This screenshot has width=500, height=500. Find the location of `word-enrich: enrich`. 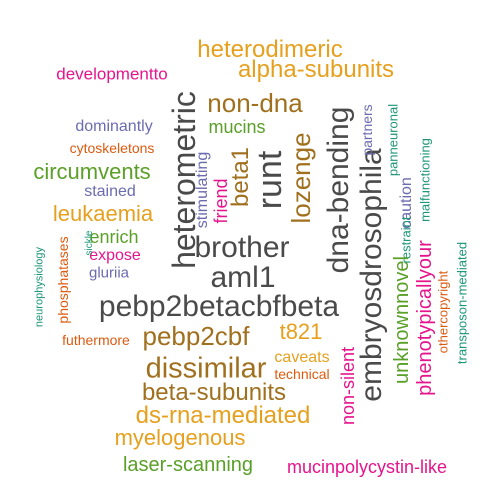

word-enrich: enrich is located at coordinates (114, 237).